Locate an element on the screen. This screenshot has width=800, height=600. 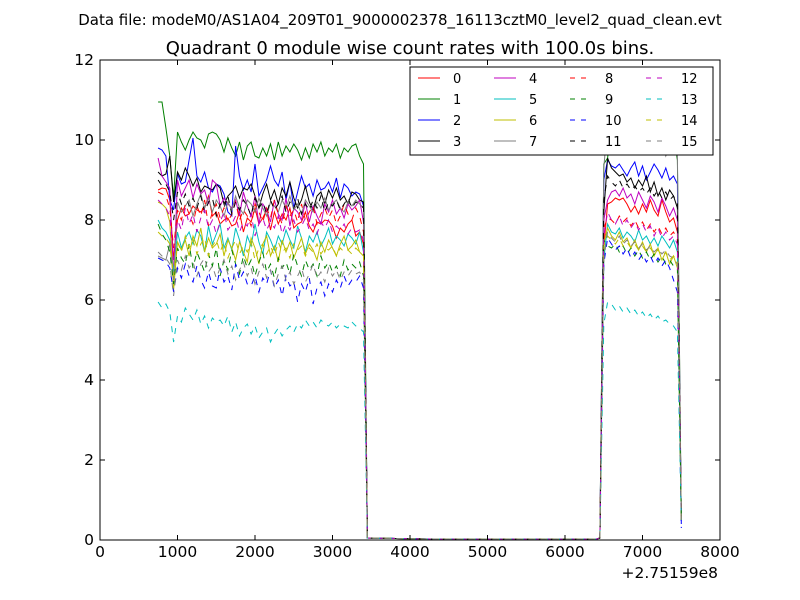
x-tick-label: 6000 is located at coordinates (564, 552).